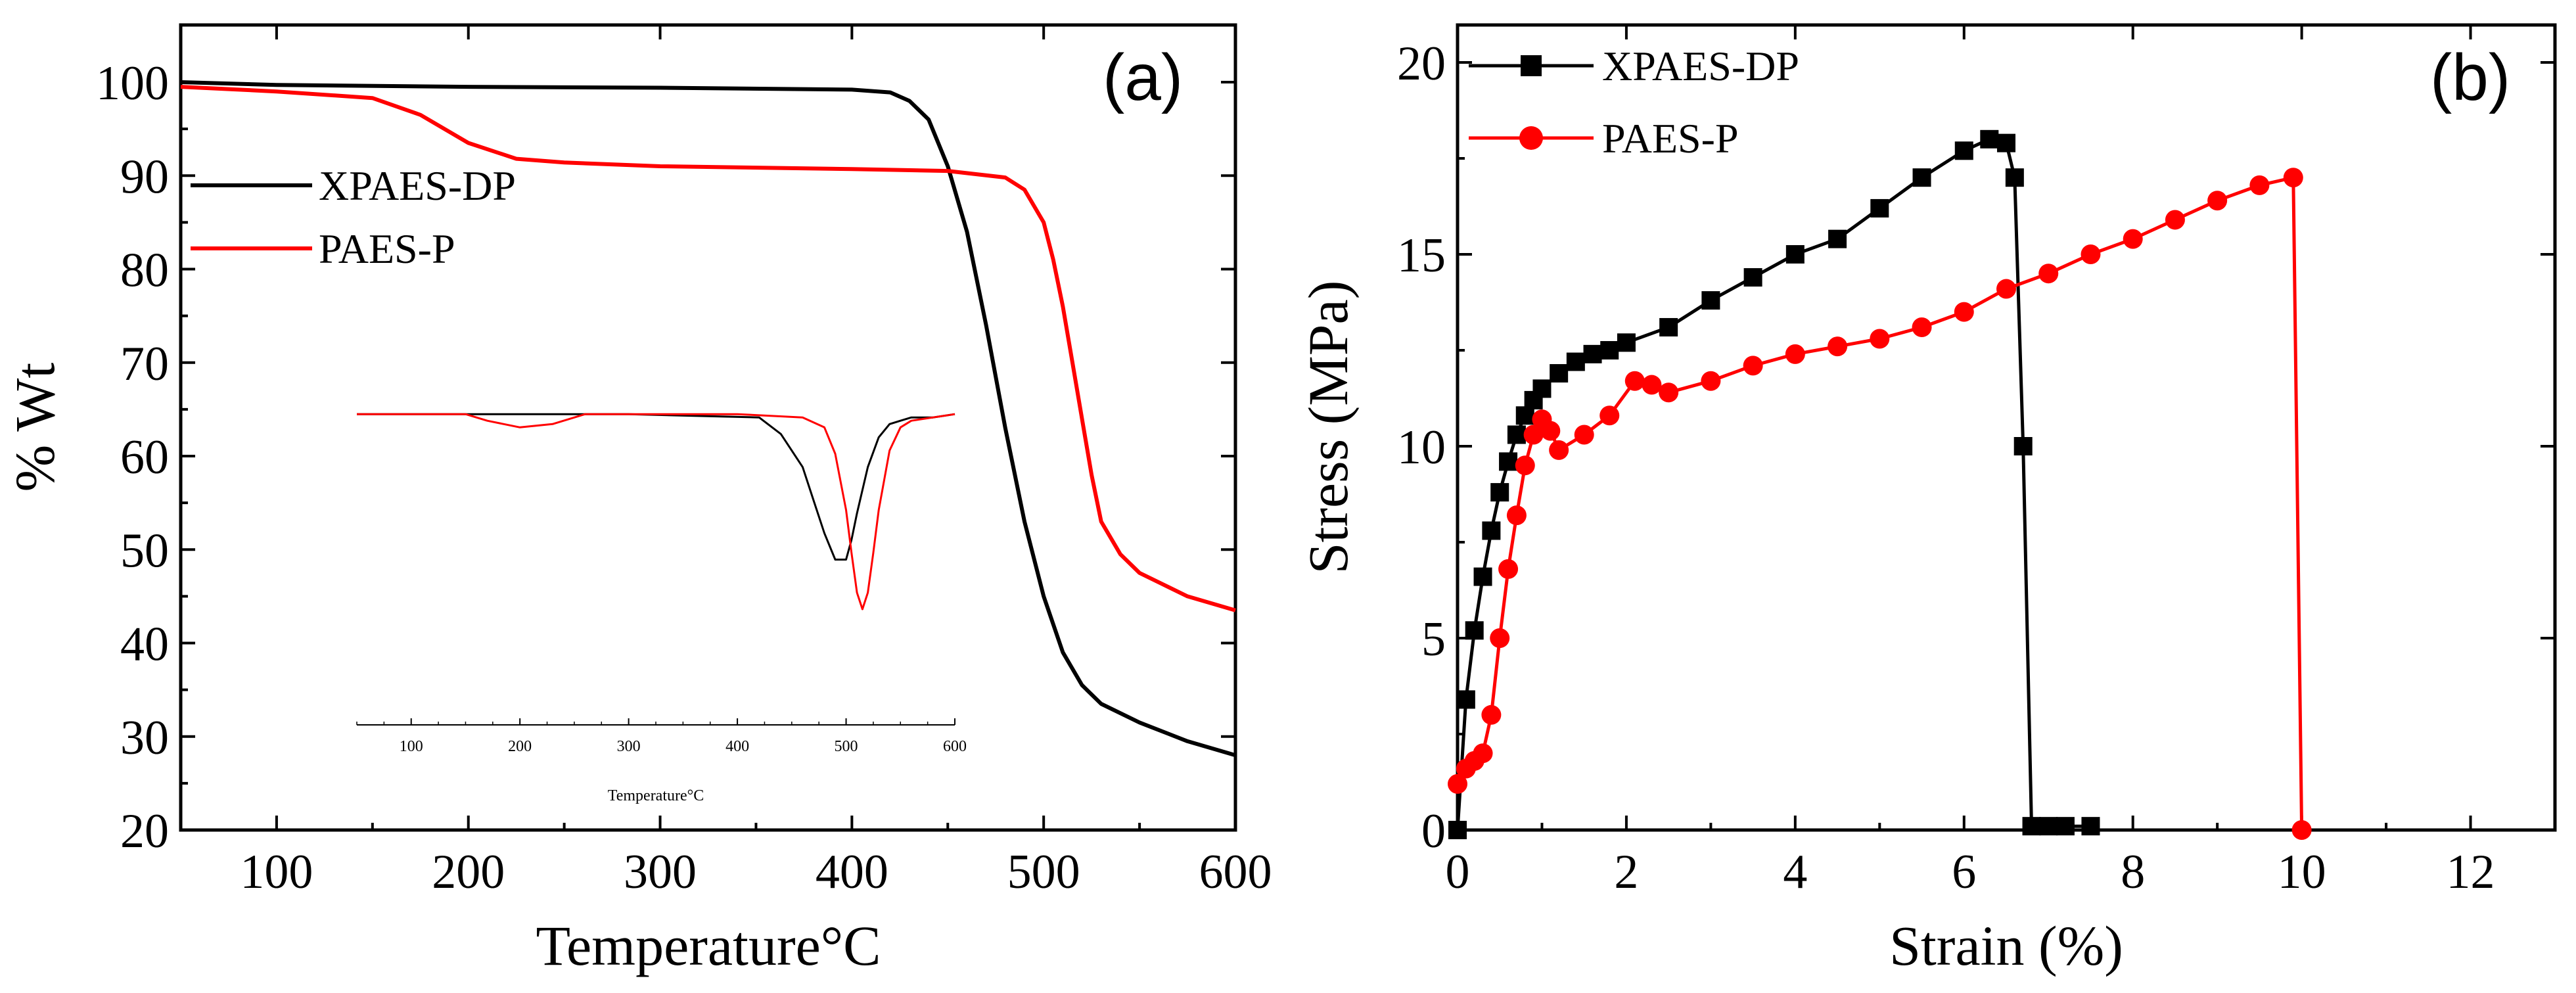  Describe the element at coordinates (737, 746) in the screenshot. I see `inset-x-tick-label: 400` at that location.